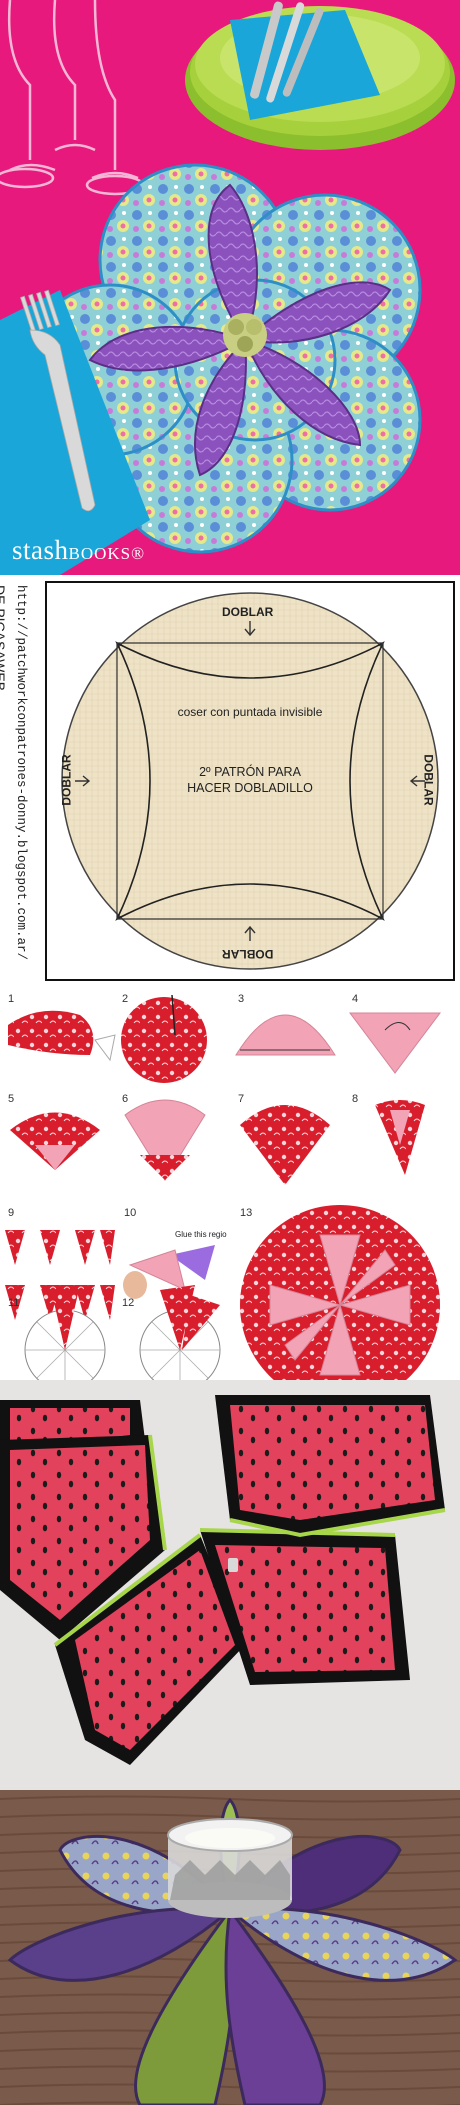 This screenshot has width=460, height=2105. I want to click on hem-pattern-drawing, so click(250, 781).